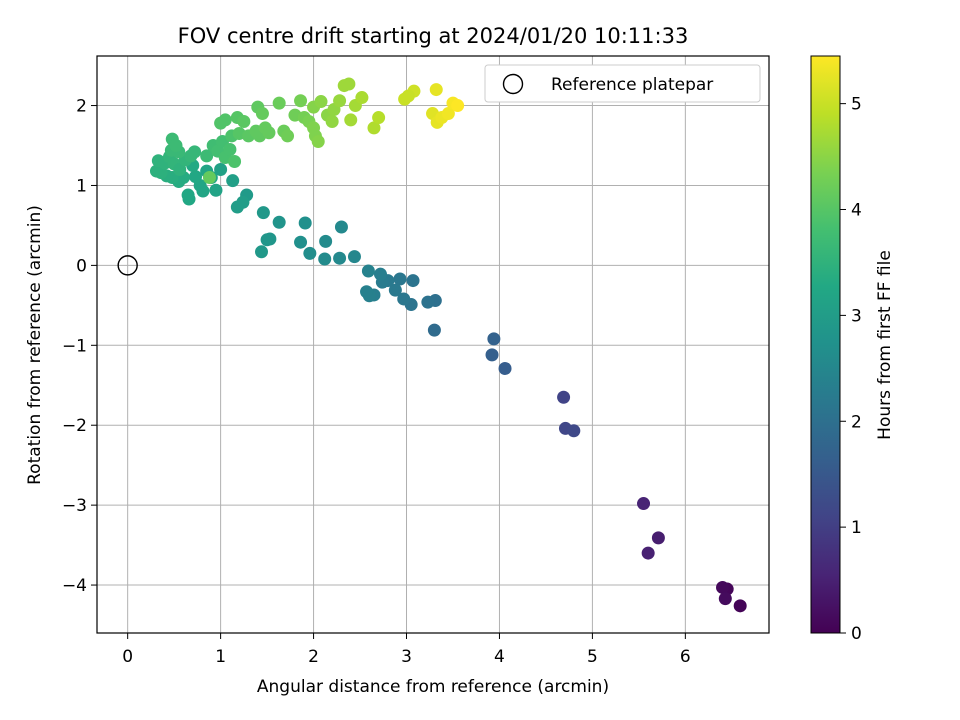  Describe the element at coordinates (856, 105) in the screenshot. I see `colorbar-tick-label: 5` at that location.